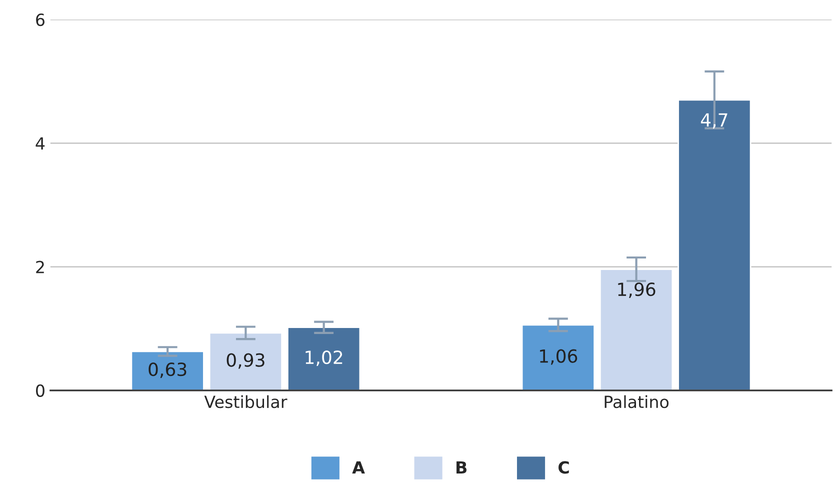 Image resolution: width=840 pixels, height=488 pixels. Describe the element at coordinates (559, 357) in the screenshot. I see `data-label: 1,06` at that location.